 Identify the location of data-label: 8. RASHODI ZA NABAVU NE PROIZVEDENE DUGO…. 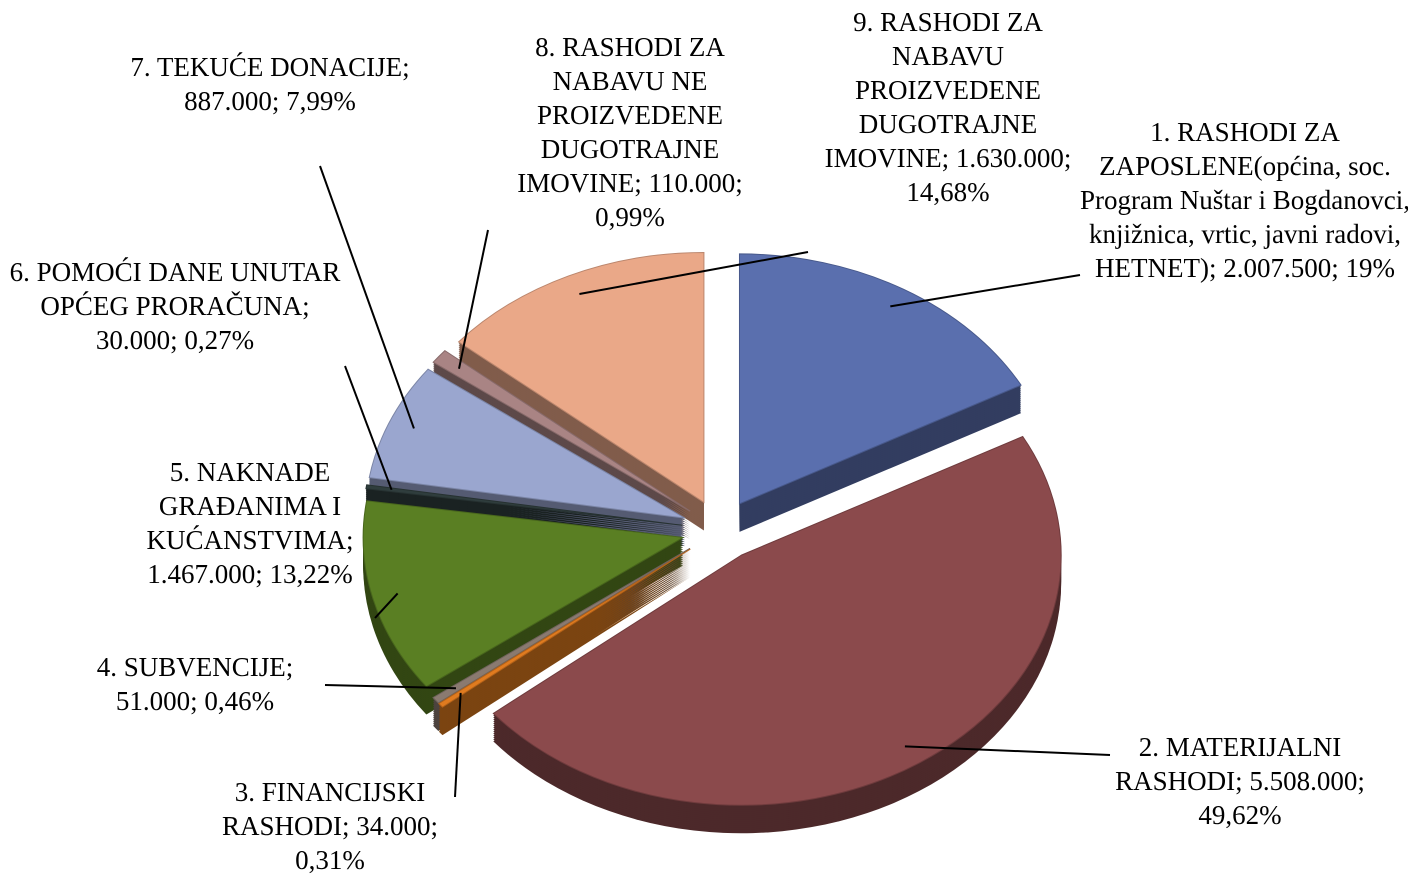
(630, 132).